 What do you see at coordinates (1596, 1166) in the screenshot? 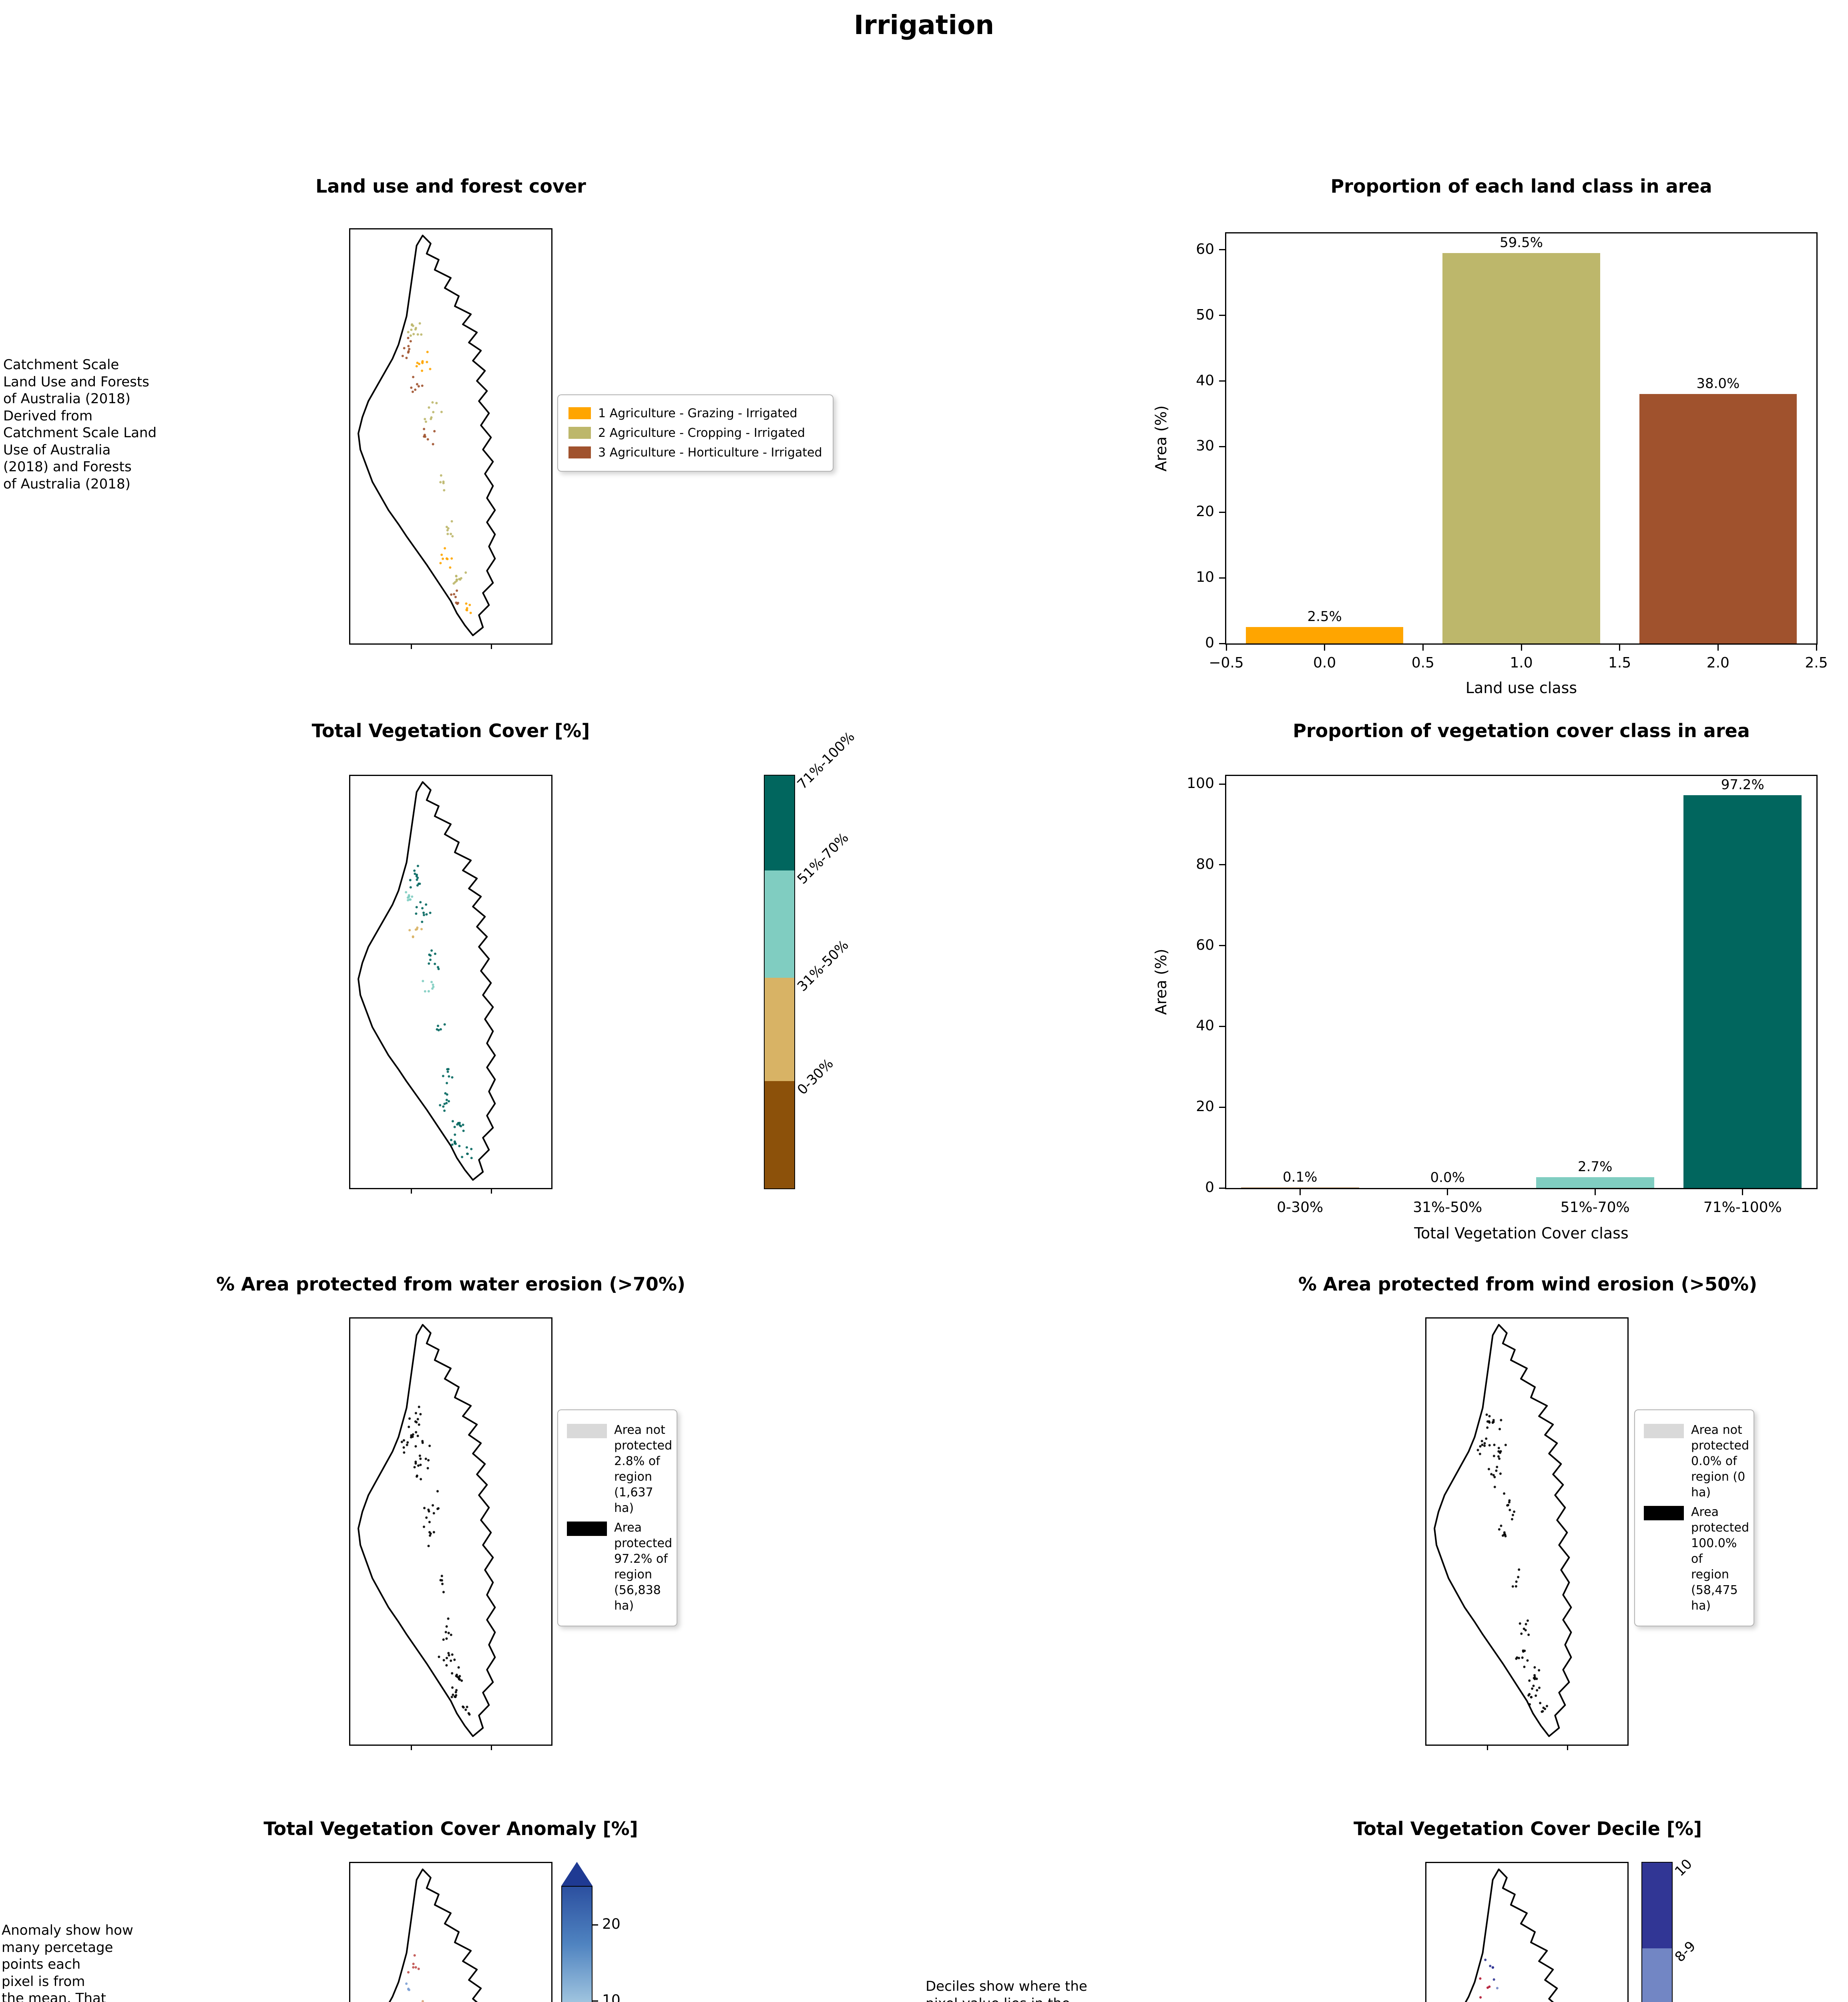
I see `bar-value-label: 2.7%` at bounding box center [1596, 1166].